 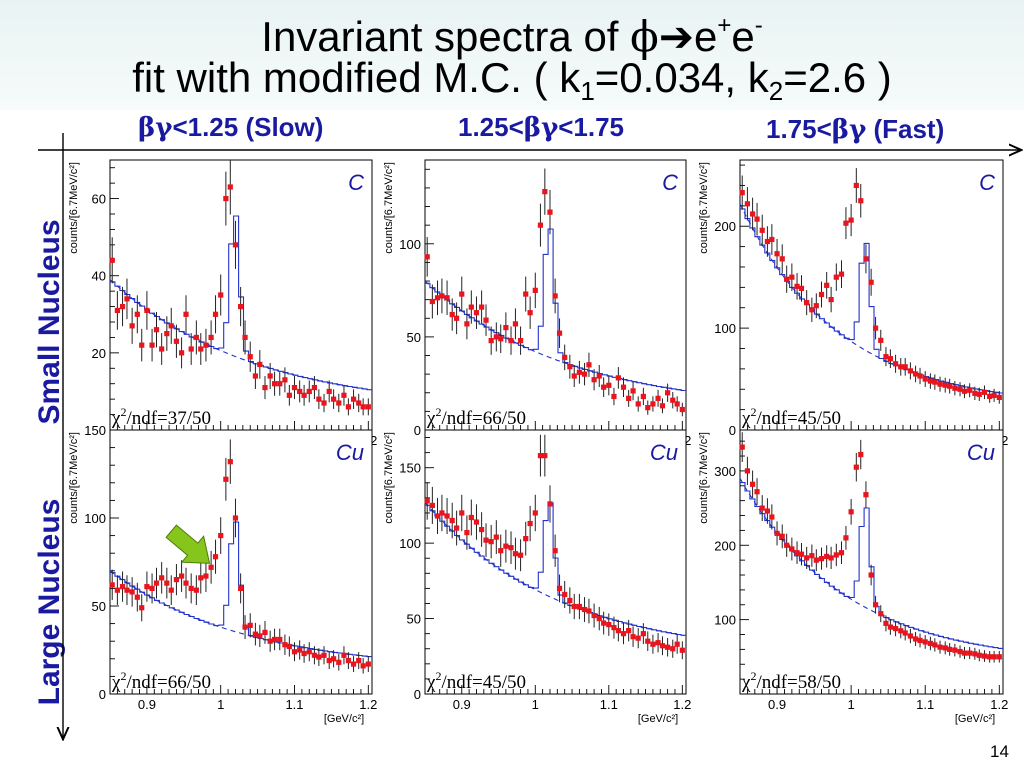 What do you see at coordinates (724, 25) in the screenshot?
I see `plus-superscript: +` at bounding box center [724, 25].